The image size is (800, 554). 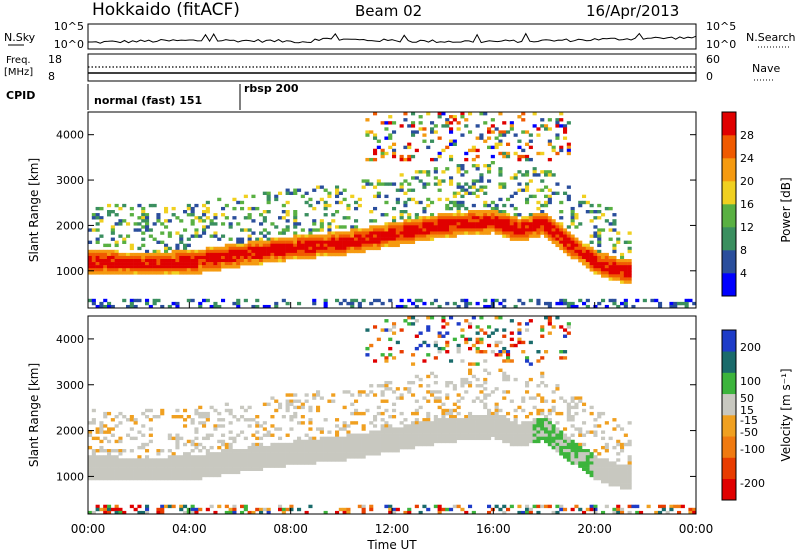 What do you see at coordinates (70, 271) in the screenshot?
I see `y-tick-label: 1000` at bounding box center [70, 271].